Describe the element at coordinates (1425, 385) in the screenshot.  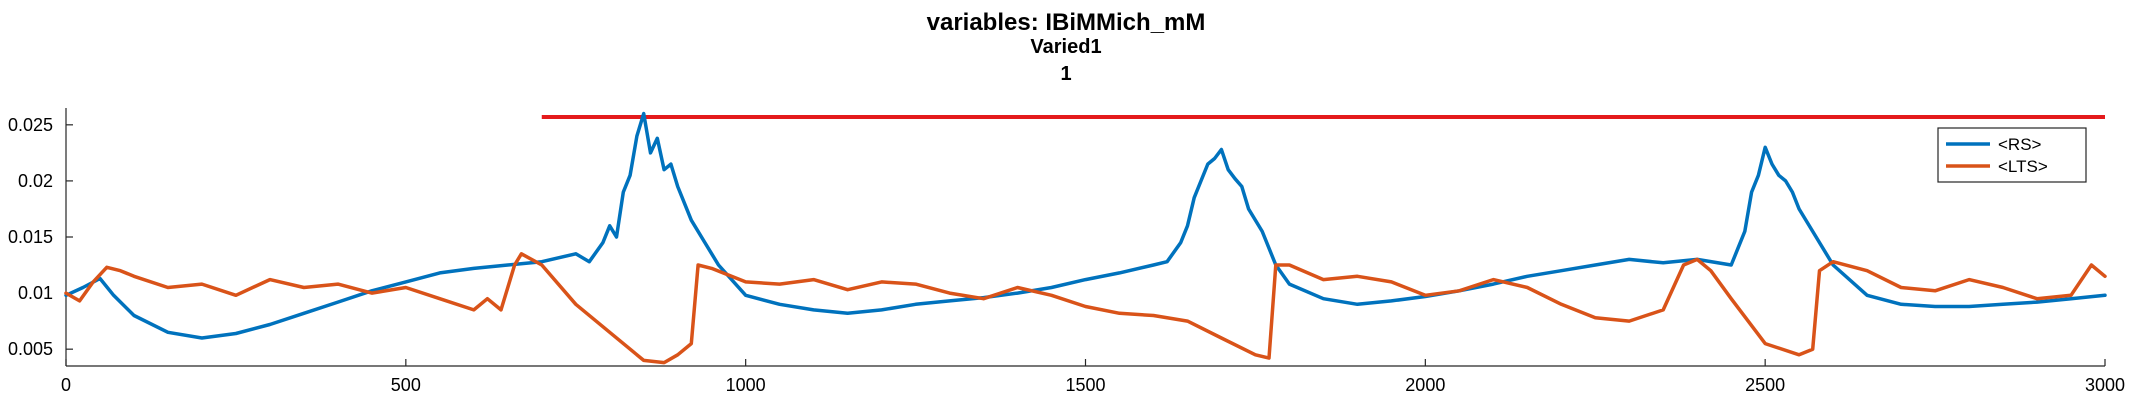
I see `x-tick-label: 2000` at that location.